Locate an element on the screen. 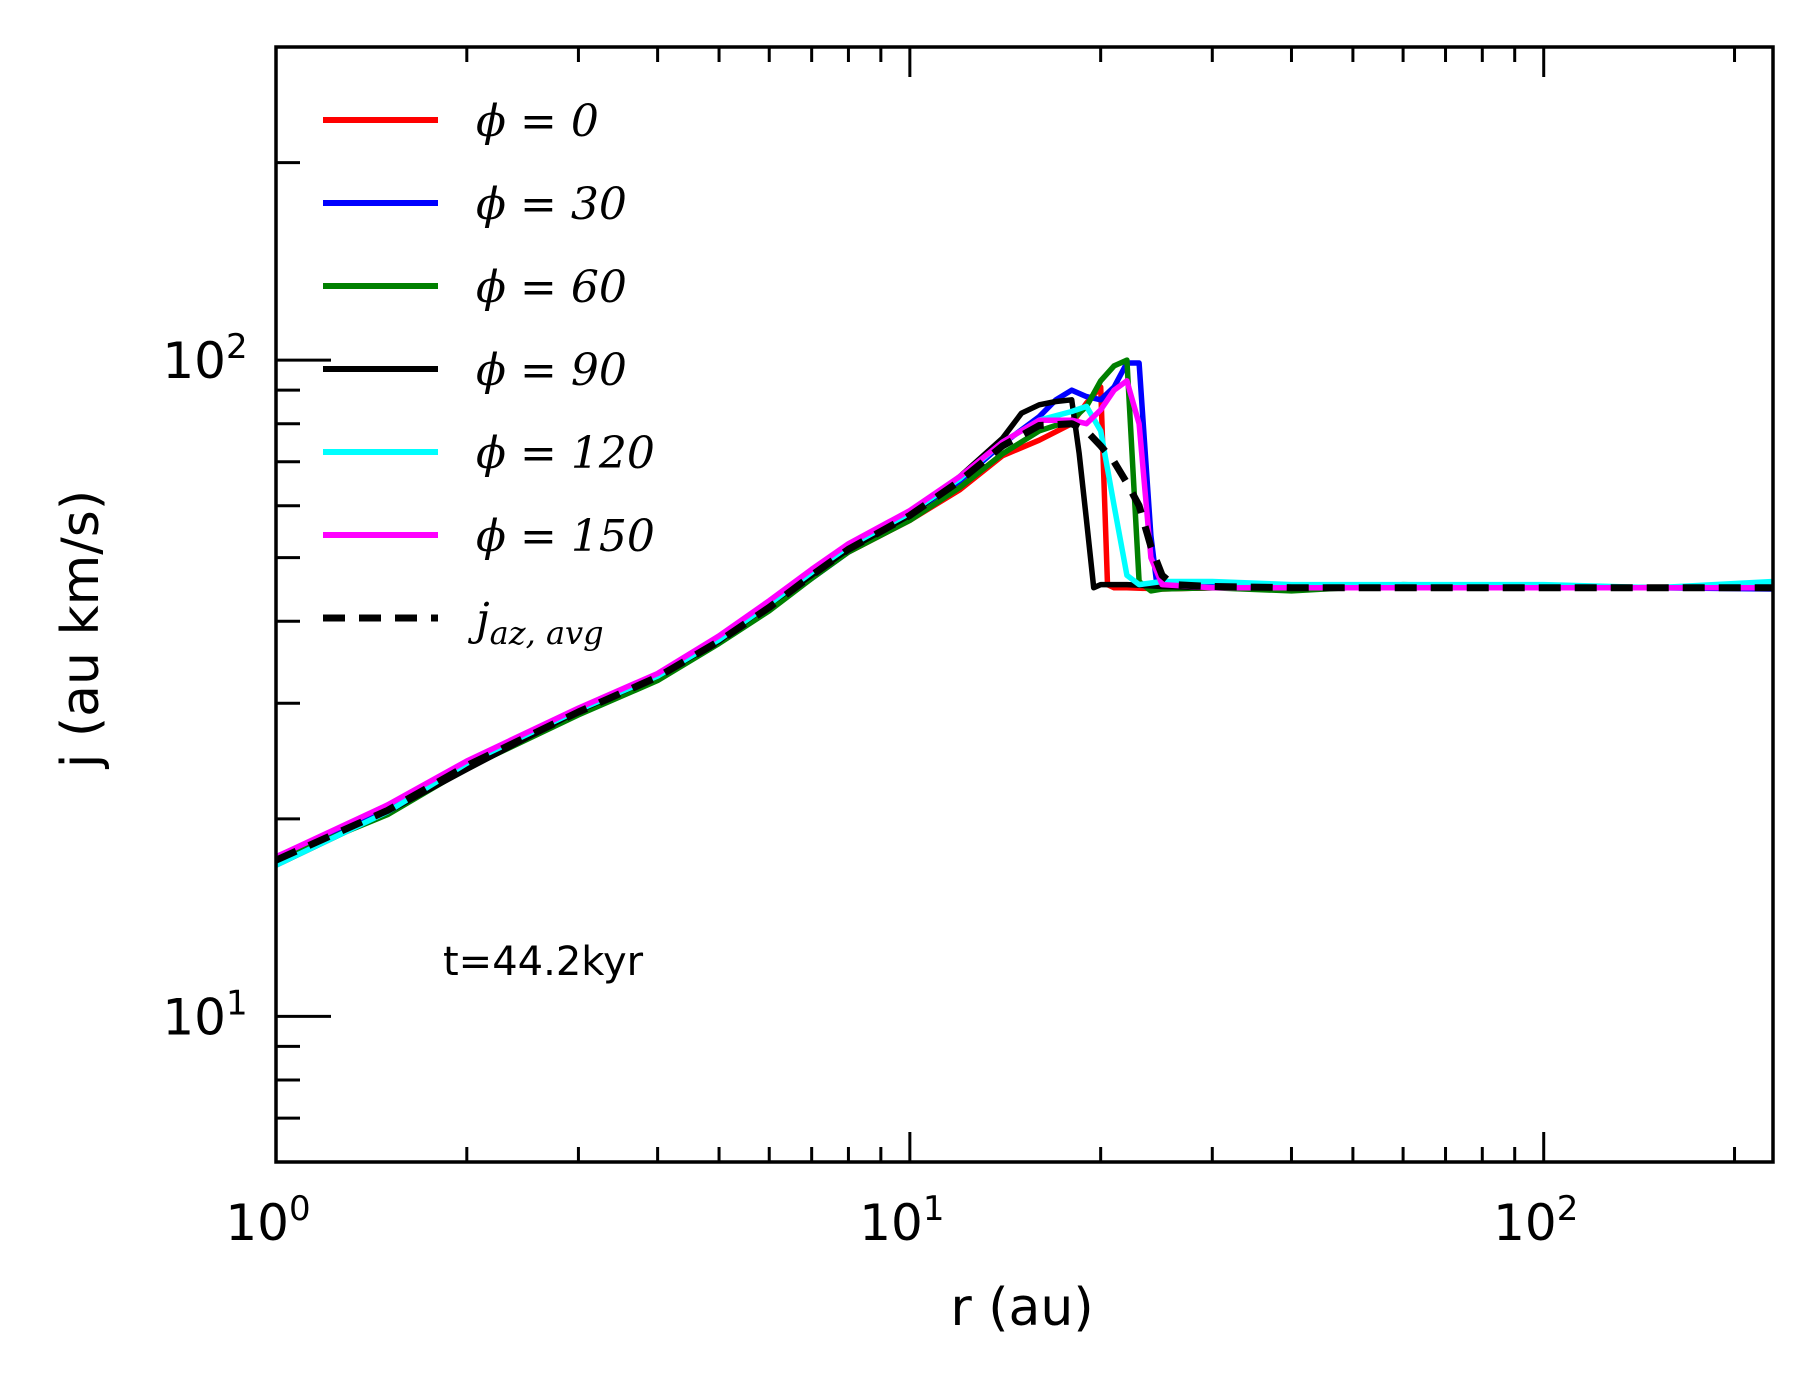 This screenshot has width=1810, height=1383. legend-label-3: ϕ = 90 is located at coordinates (551, 370).